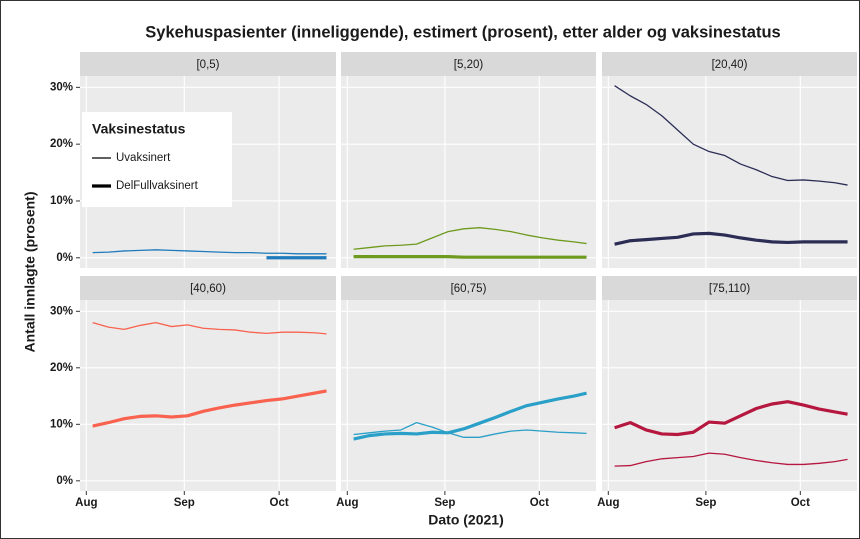  Describe the element at coordinates (30, 272) in the screenshot. I see `y-axis-label: Antall innlagte (prosent)` at that location.